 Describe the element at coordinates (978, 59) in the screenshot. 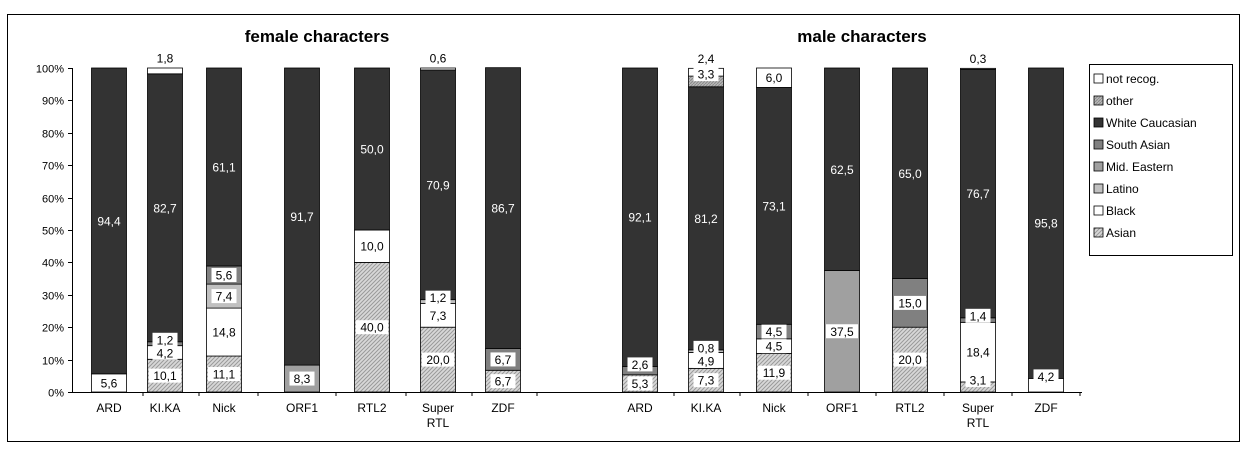

I see `data-label-not-recog: 0,3` at that location.